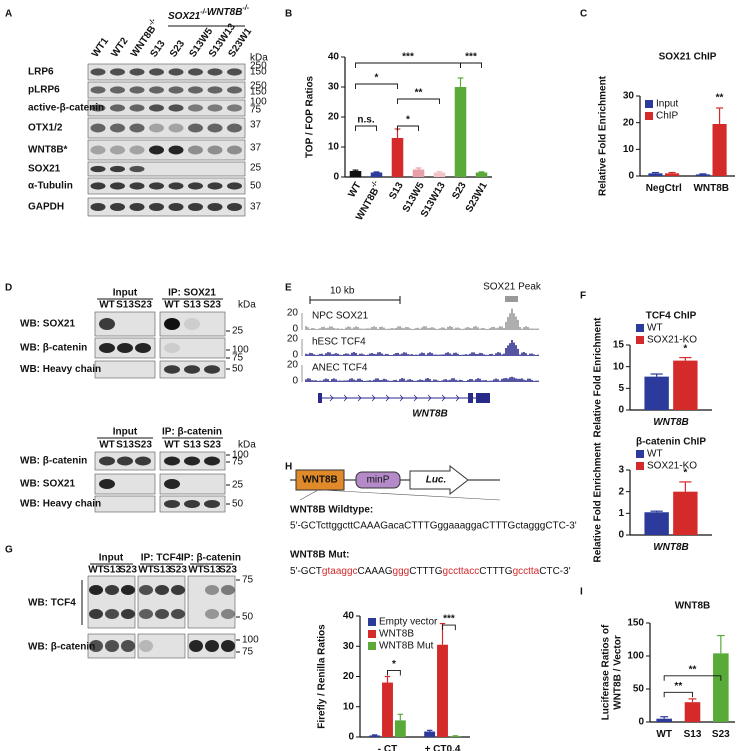 The width and height of the screenshot is (748, 751). What do you see at coordinates (322, 676) in the screenshot?
I see `y-axis-label: Firefly / Renilla Ratios` at bounding box center [322, 676].